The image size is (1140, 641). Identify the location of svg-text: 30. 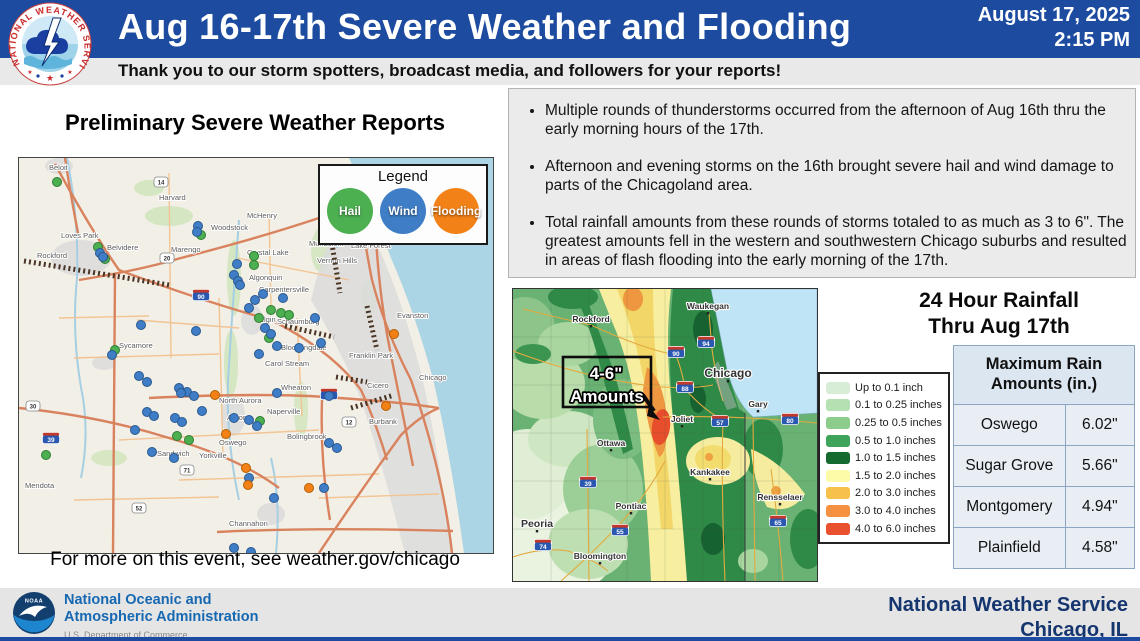
(33, 408).